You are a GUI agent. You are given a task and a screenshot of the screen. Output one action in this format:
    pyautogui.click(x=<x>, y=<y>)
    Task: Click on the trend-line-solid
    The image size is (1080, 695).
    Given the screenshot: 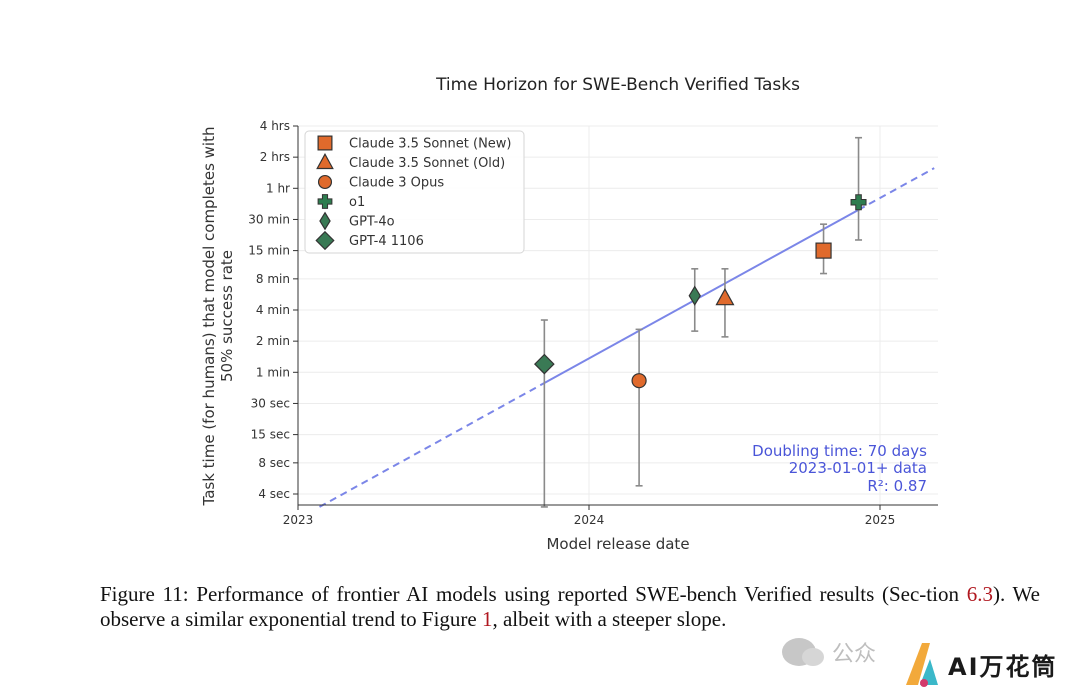 What is the action you would take?
    pyautogui.click(x=701, y=296)
    